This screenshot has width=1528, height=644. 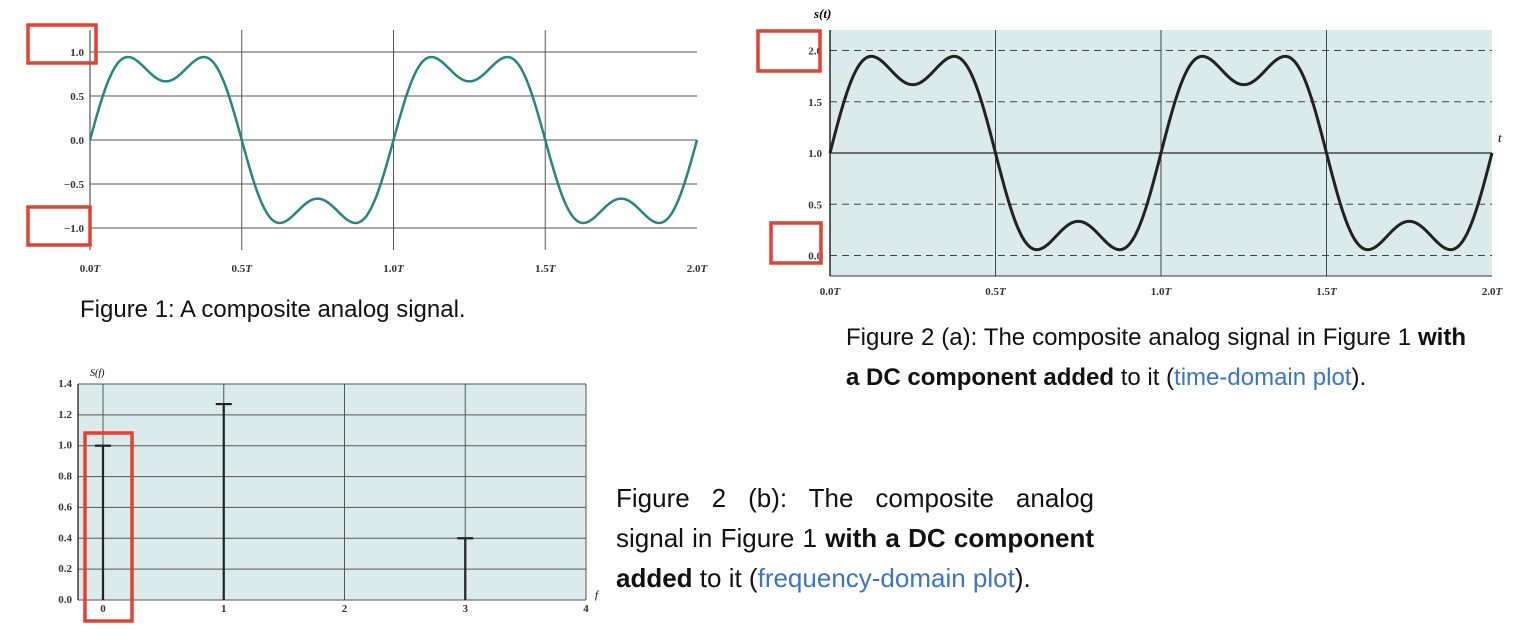 I want to click on caption-2b-bold-2: component added, so click(x=855, y=558).